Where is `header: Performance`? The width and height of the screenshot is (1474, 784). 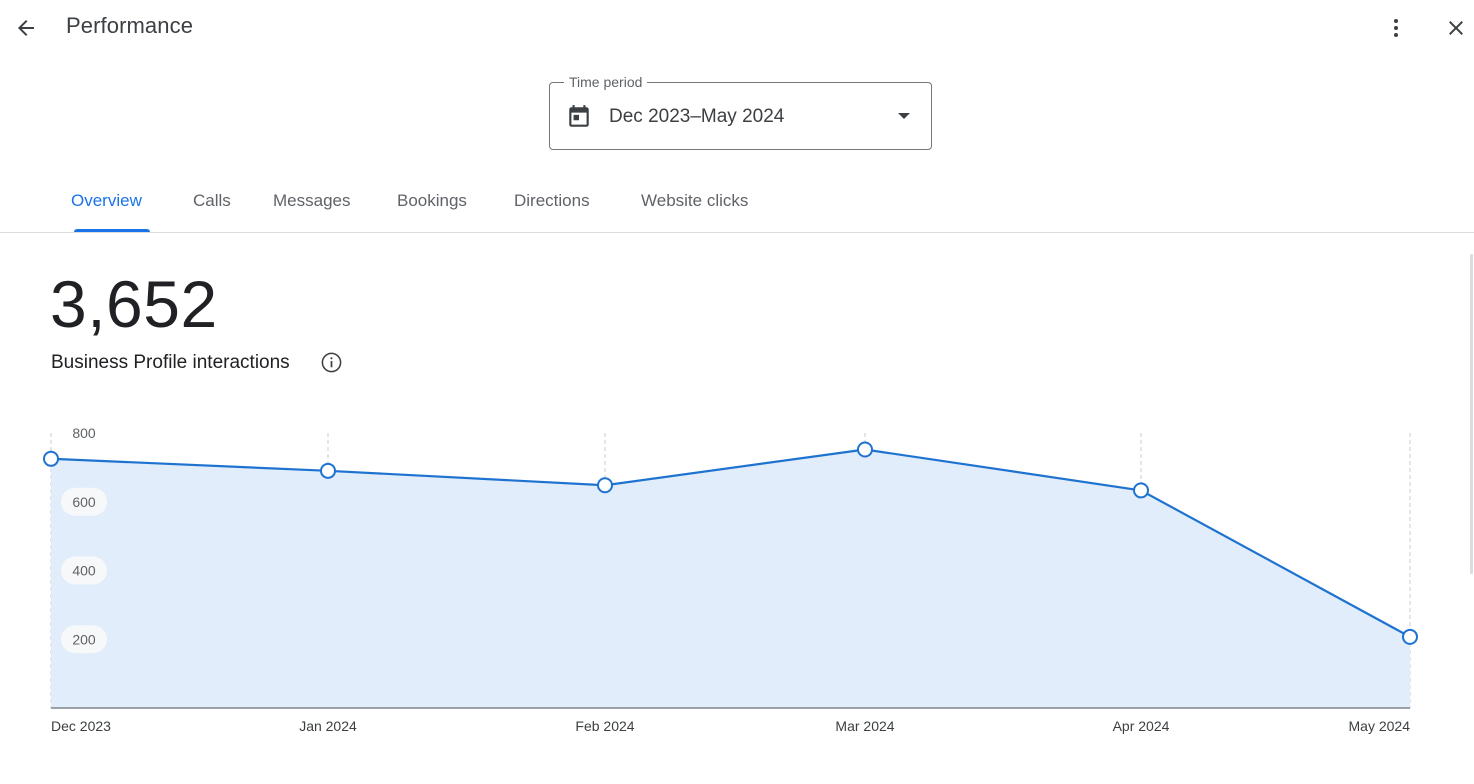
header: Performance is located at coordinates (737, 28).